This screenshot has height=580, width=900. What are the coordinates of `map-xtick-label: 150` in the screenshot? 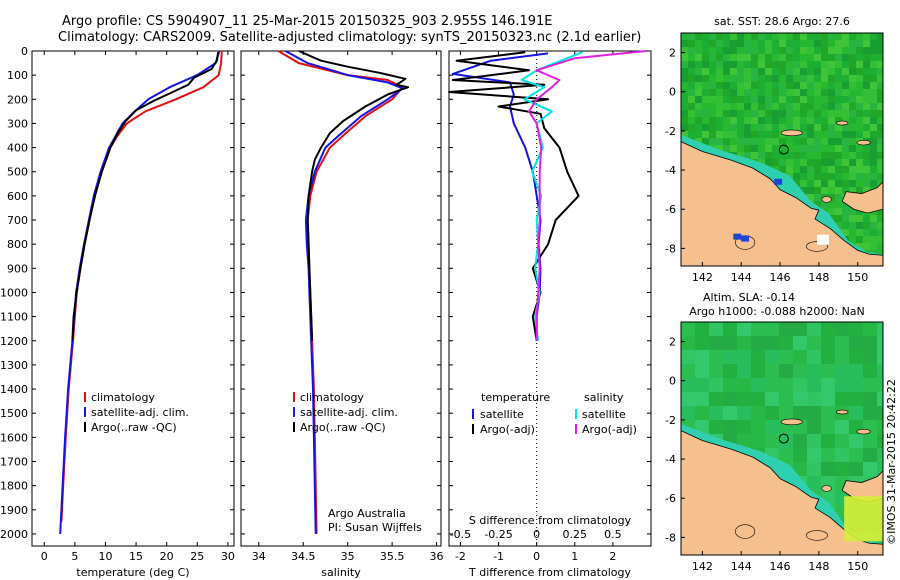 It's located at (857, 277).